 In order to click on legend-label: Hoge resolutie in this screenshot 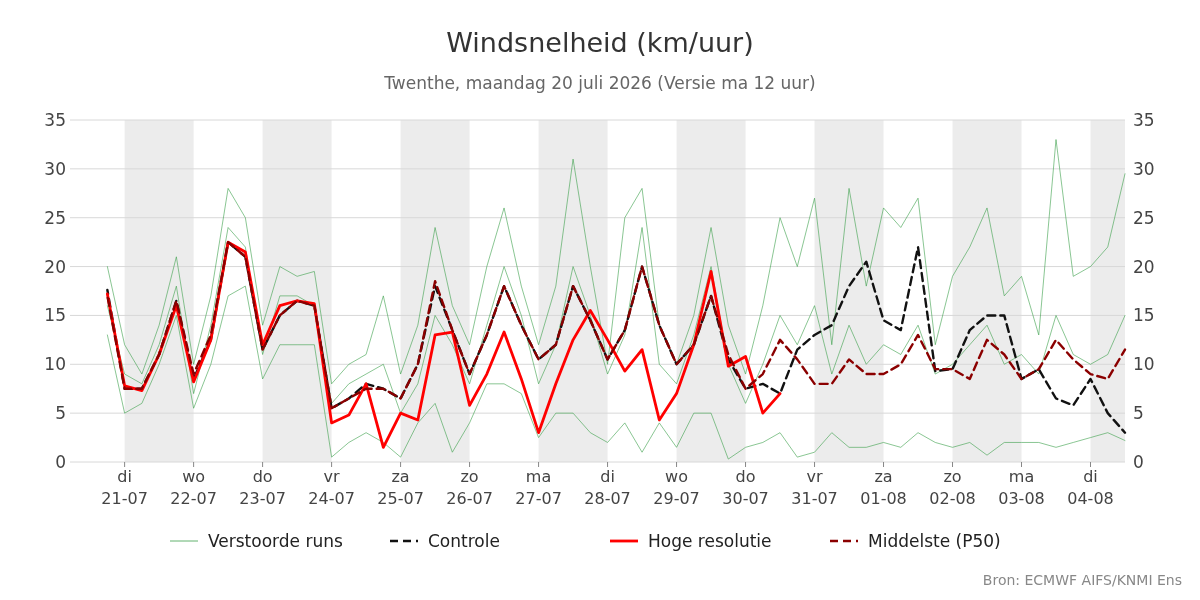, I will do `click(710, 541)`.